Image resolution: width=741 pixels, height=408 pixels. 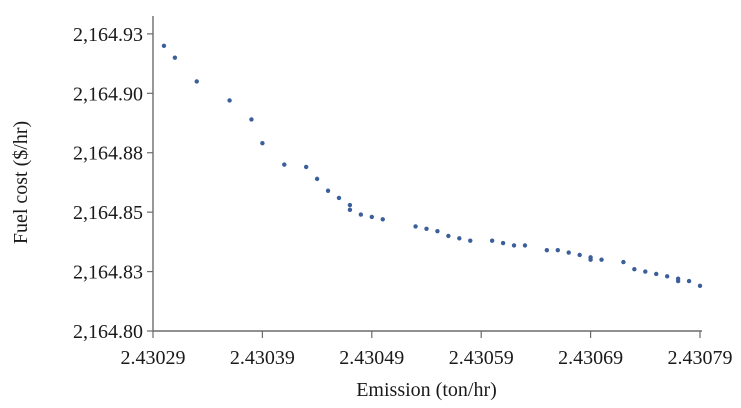 What do you see at coordinates (426, 390) in the screenshot?
I see `x-axis-title: Emission (ton/hr)` at bounding box center [426, 390].